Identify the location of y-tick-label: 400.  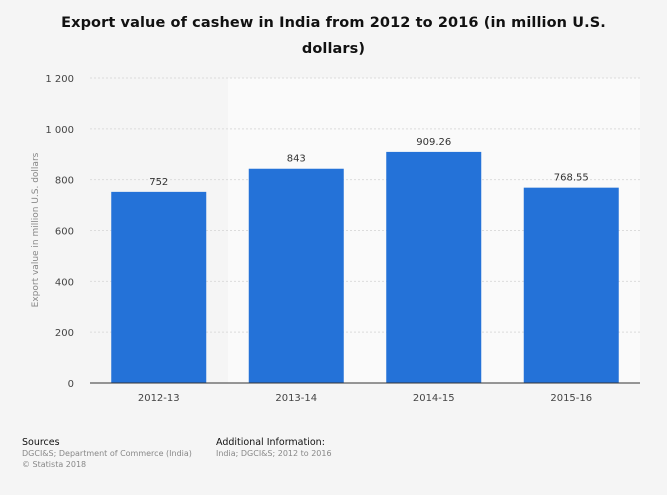
(64, 282).